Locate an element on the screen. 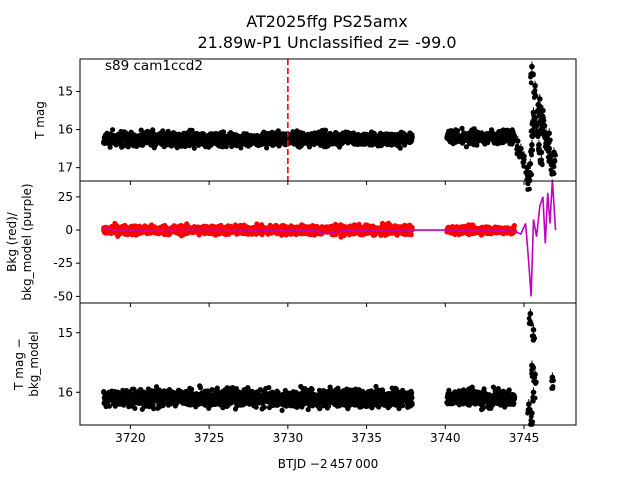 Image resolution: width=640 pixels, height=480 pixels. y-tick-label: -50 is located at coordinates (63, 296).